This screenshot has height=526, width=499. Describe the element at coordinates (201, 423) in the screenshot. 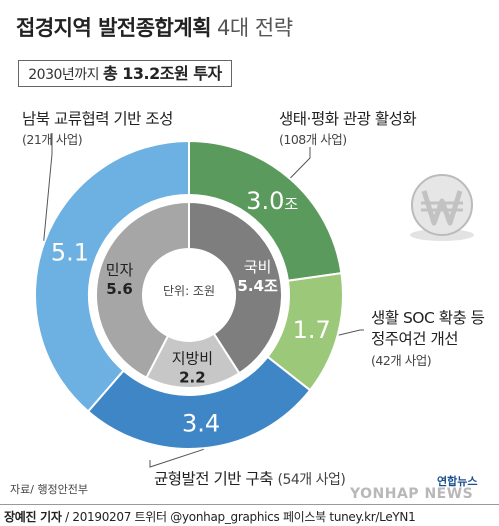

I see `outer-value-label-2: 3.4` at that location.